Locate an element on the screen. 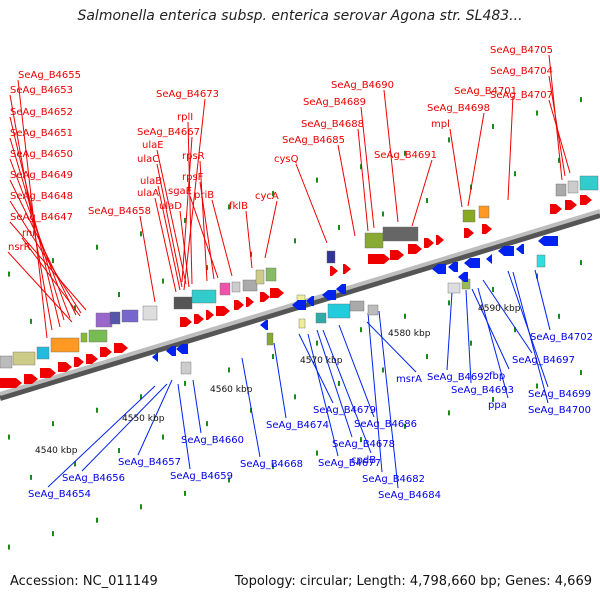 The image size is (600, 600). gene-label: ulaB is located at coordinates (151, 181).